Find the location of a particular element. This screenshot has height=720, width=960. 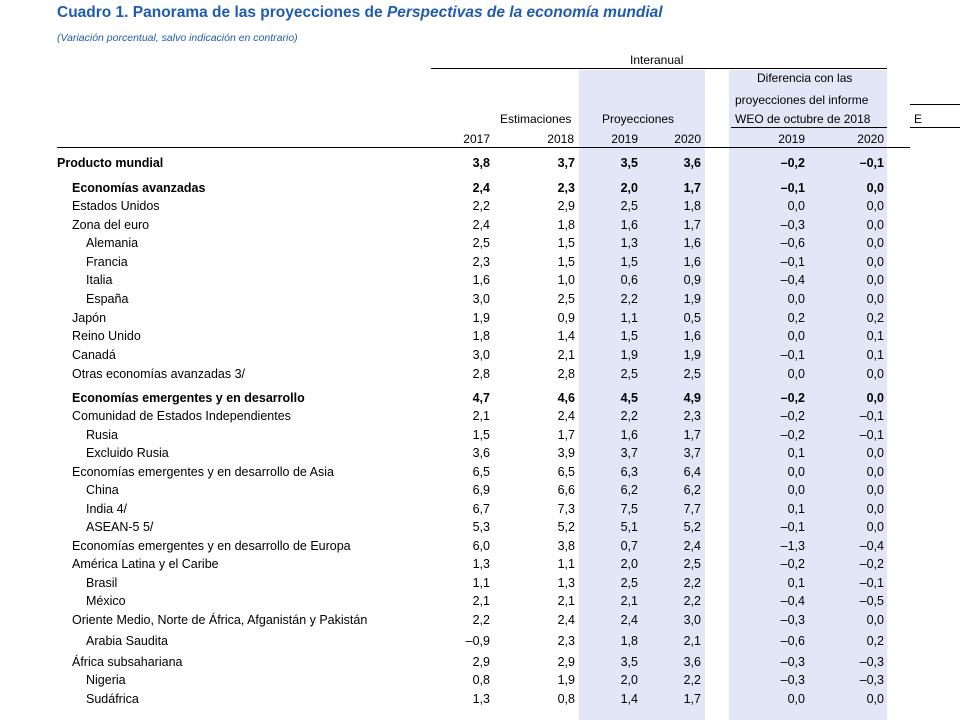

year-2017: 2017 is located at coordinates (476, 139).